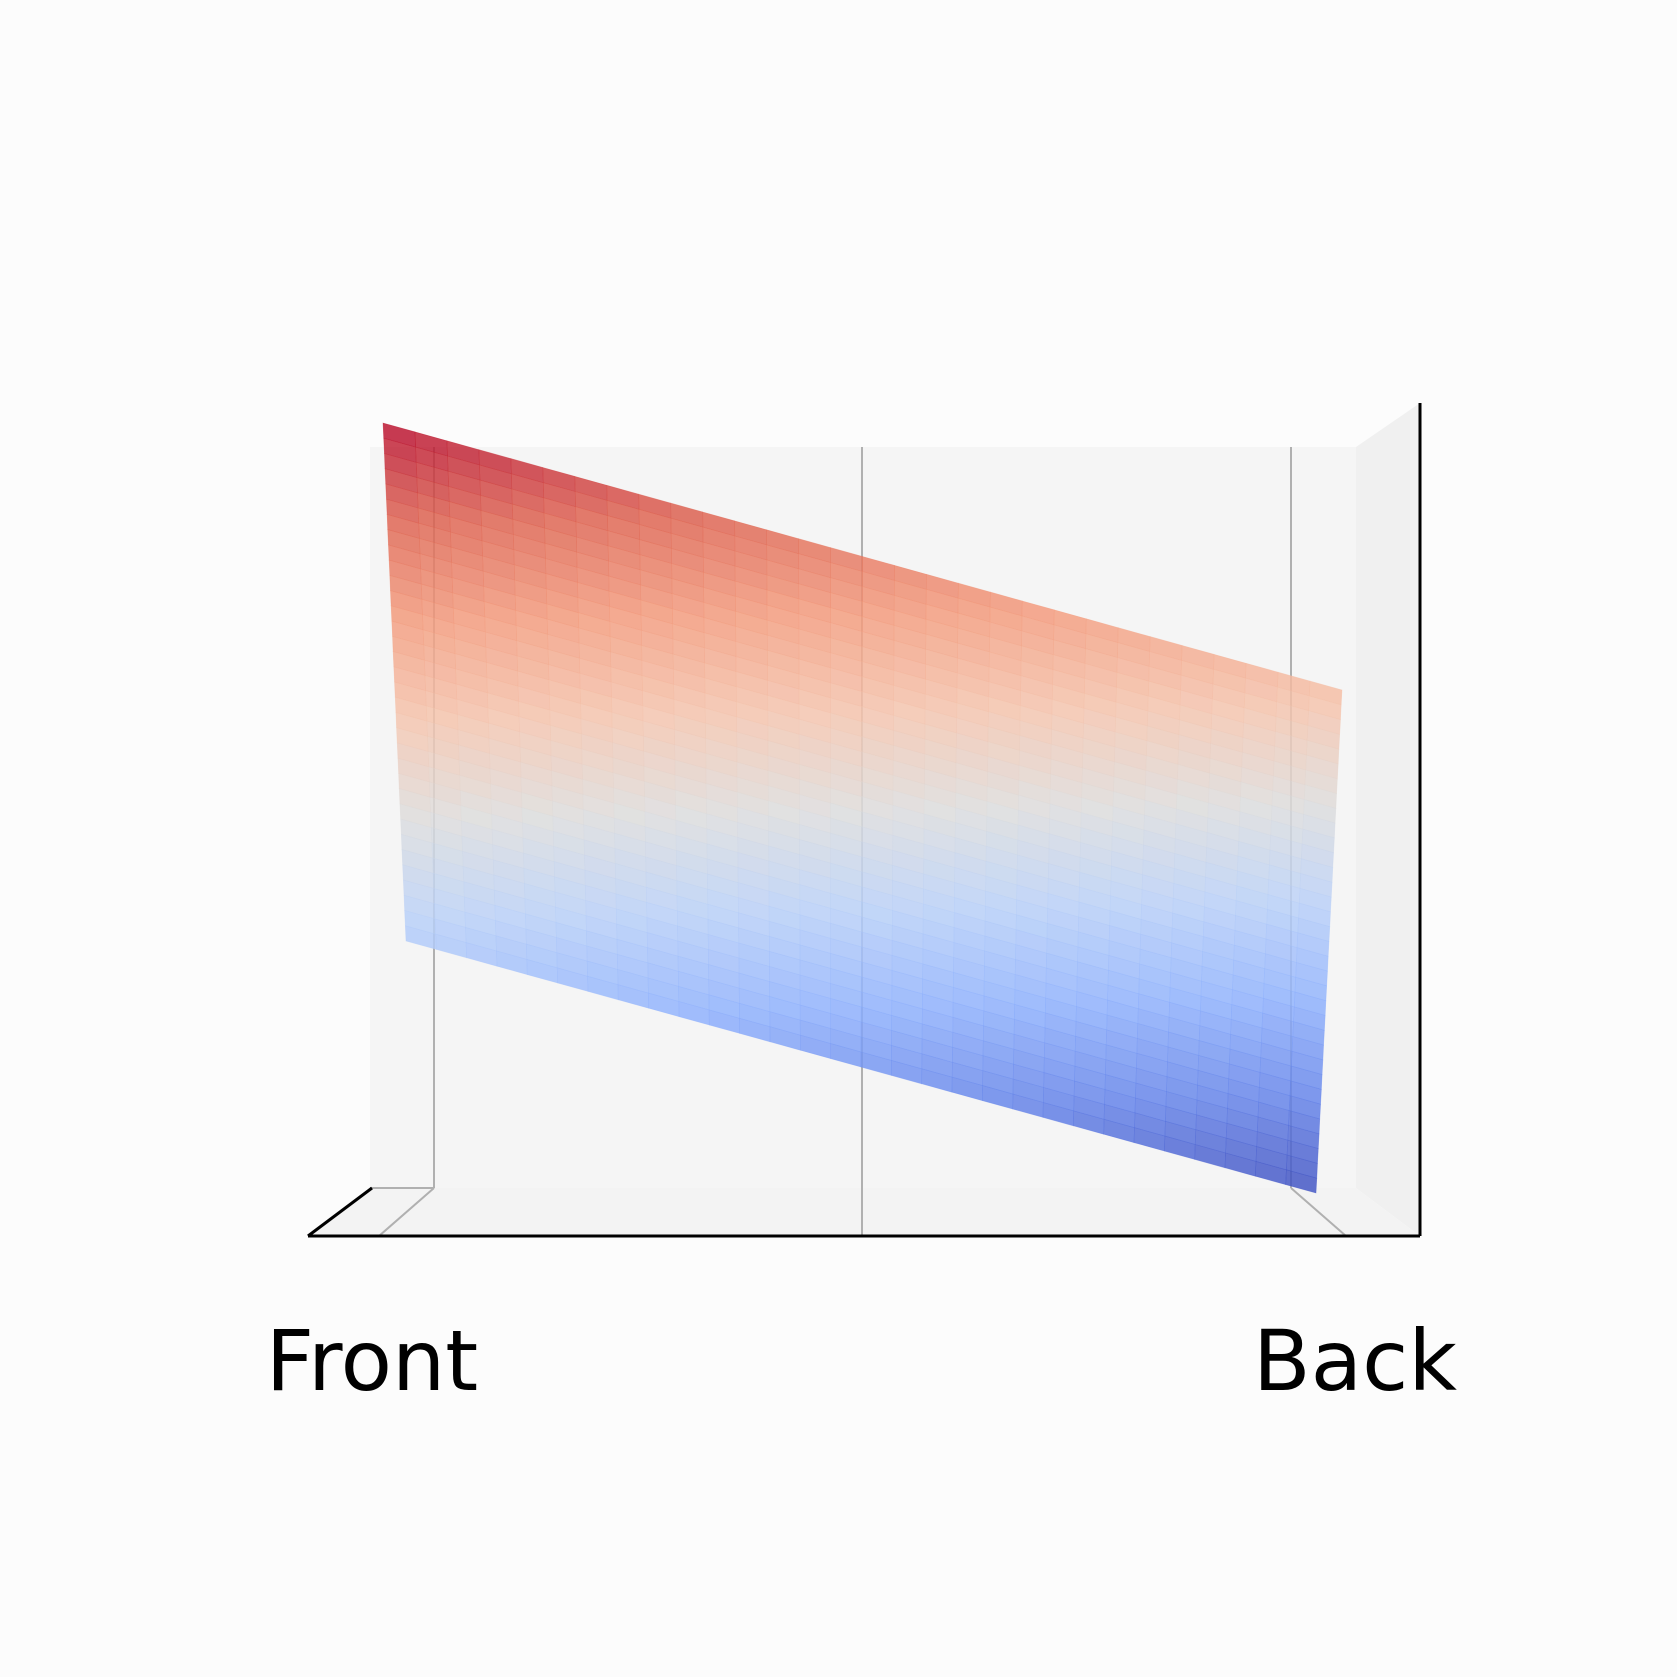  What do you see at coordinates (1301, 1181) in the screenshot?
I see `surface-patch` at bounding box center [1301, 1181].